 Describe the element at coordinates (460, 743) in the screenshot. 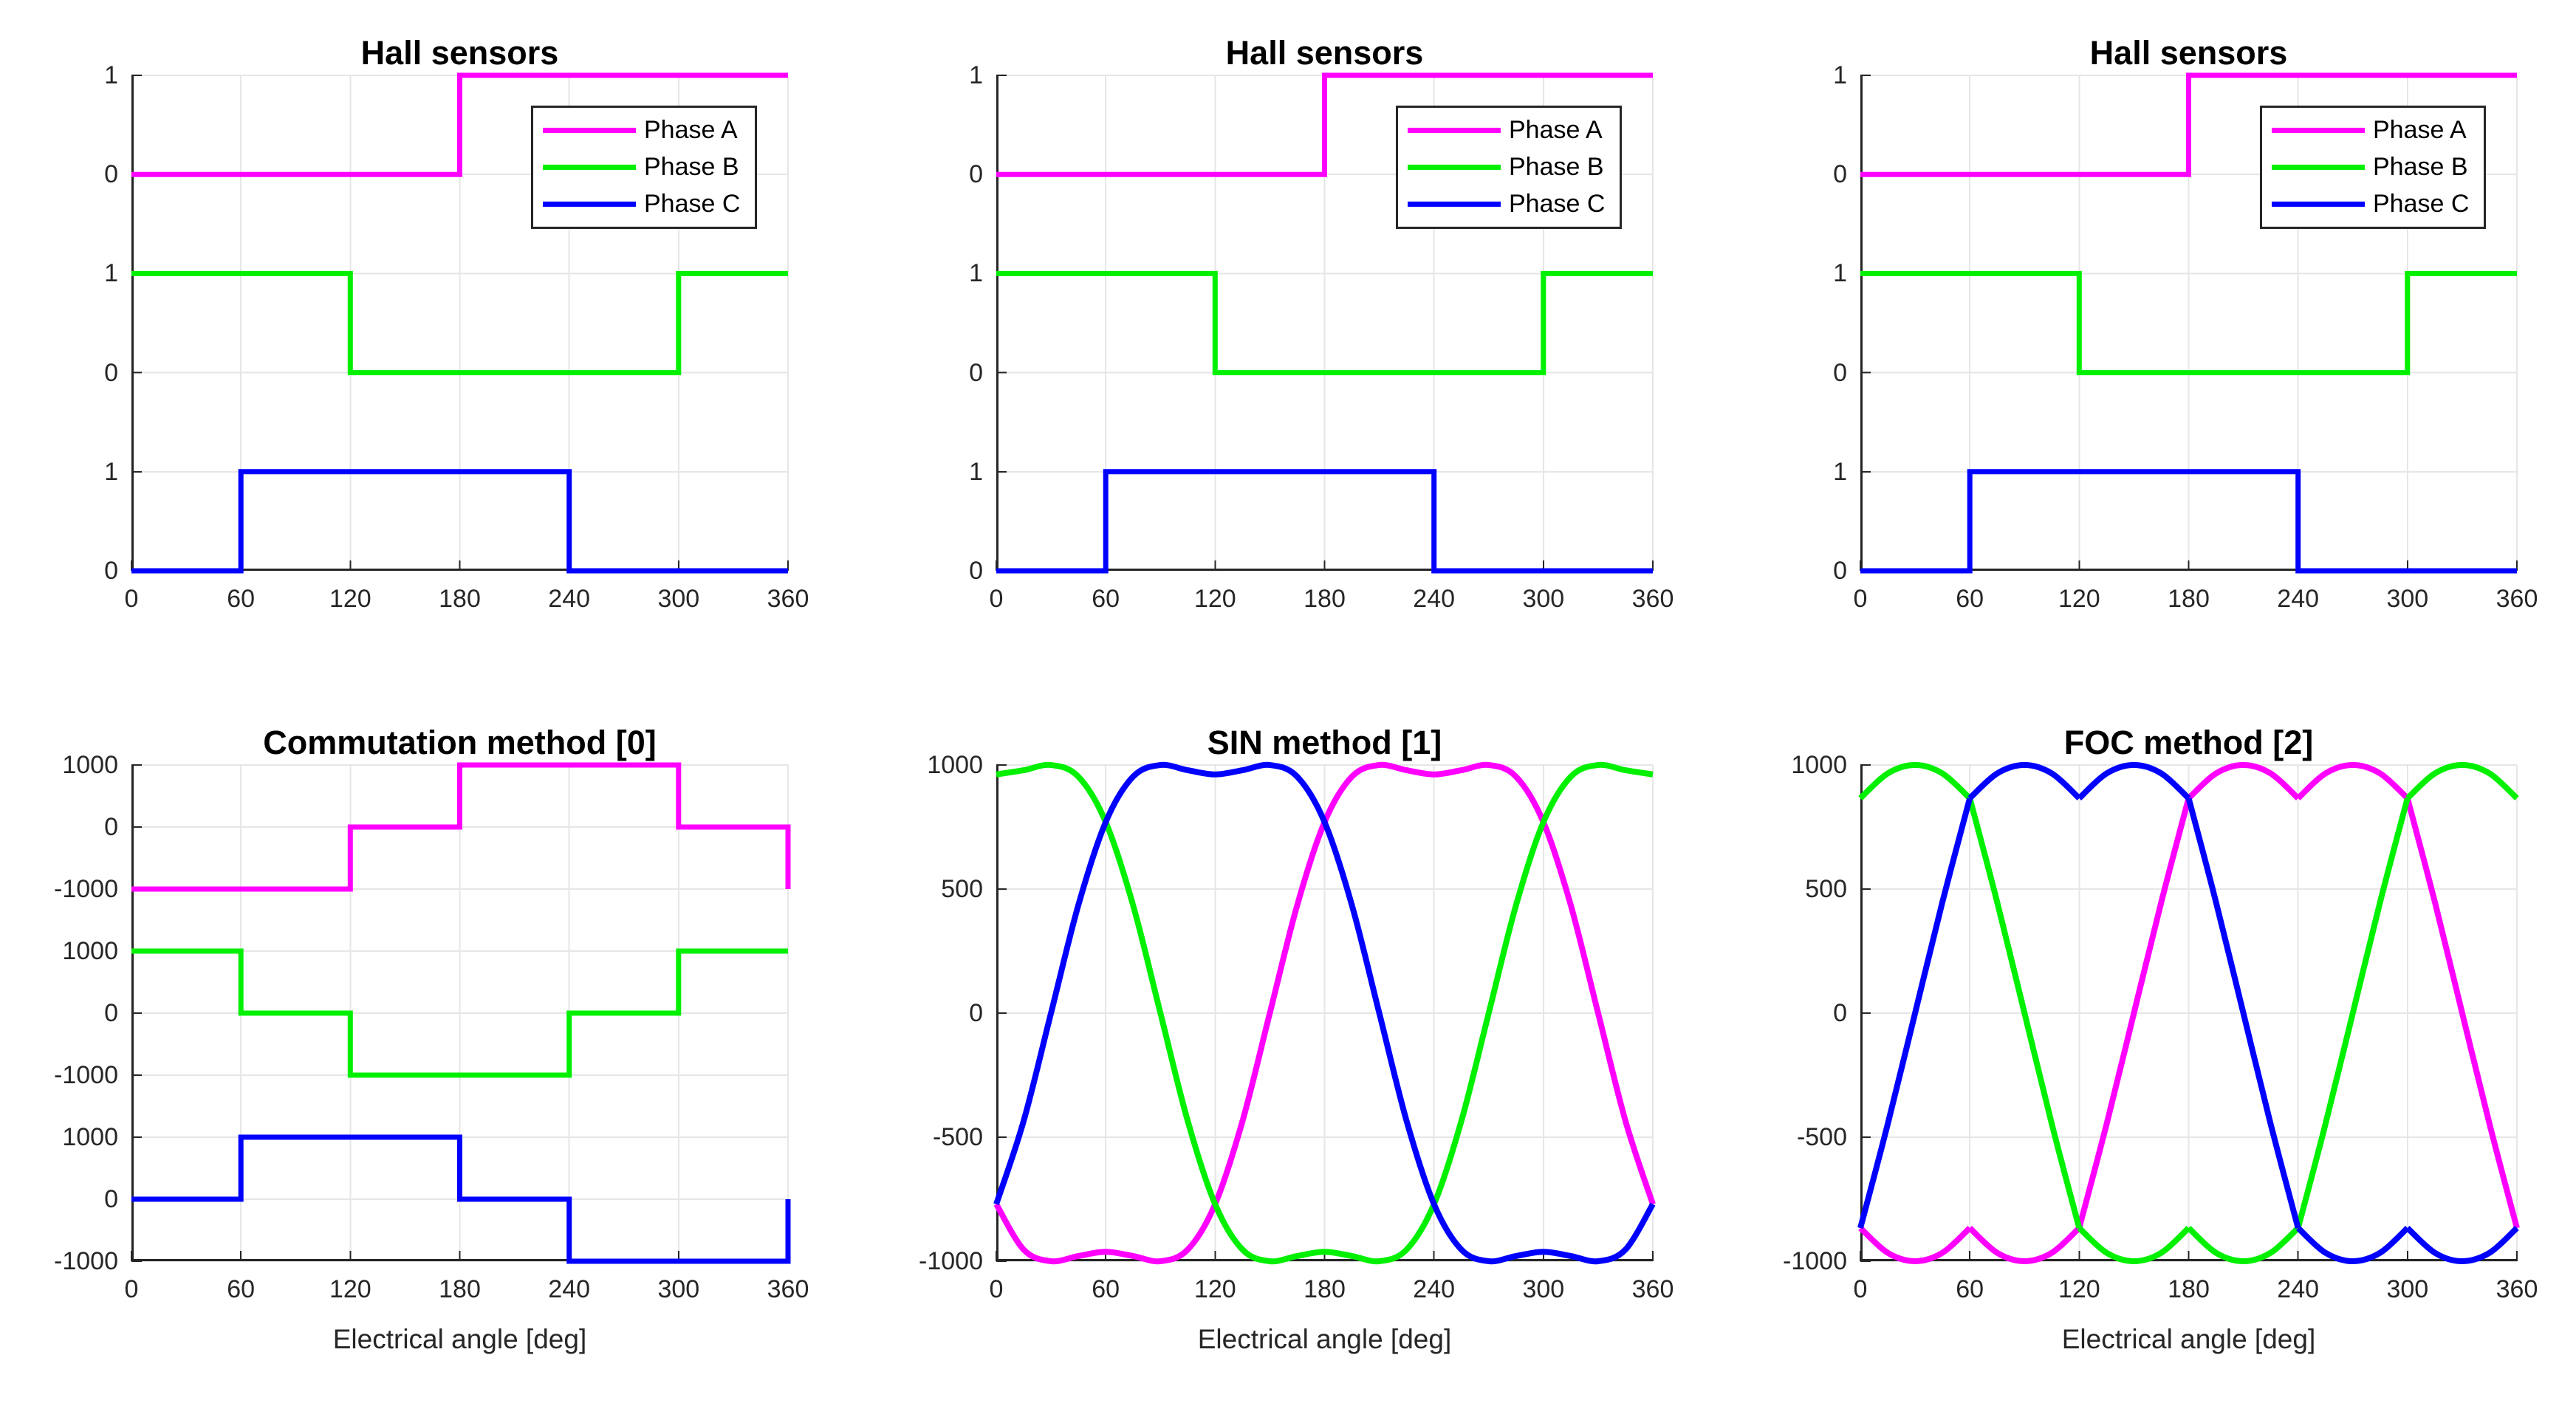

I see `chart-title: Commutation method [0]` at that location.